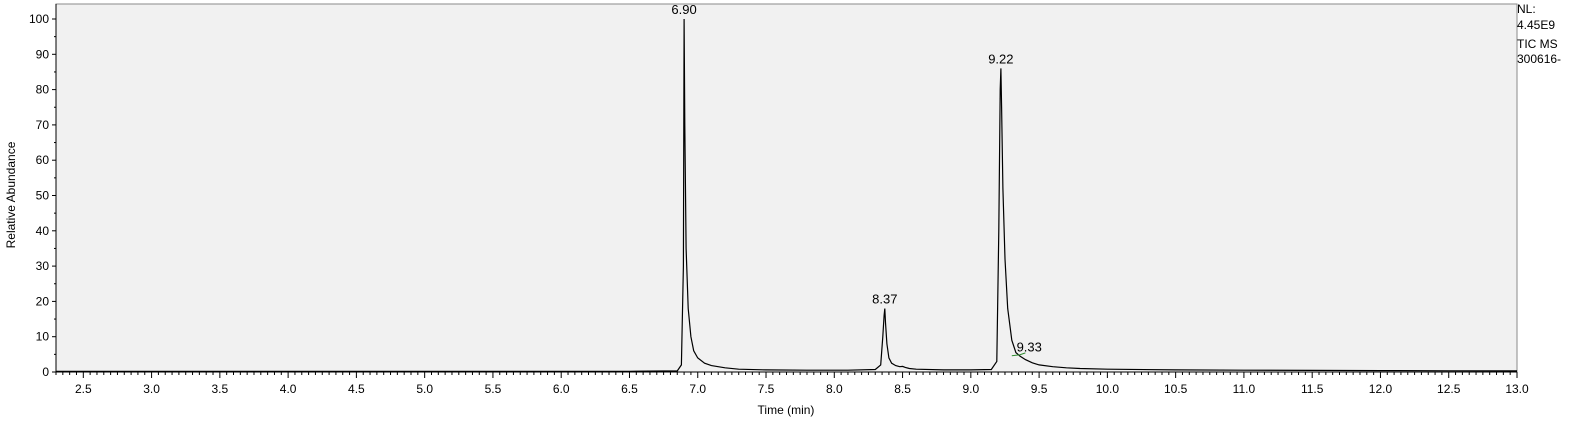 The image size is (1576, 422). I want to click on nl-value: 4.45E9, so click(1536, 25).